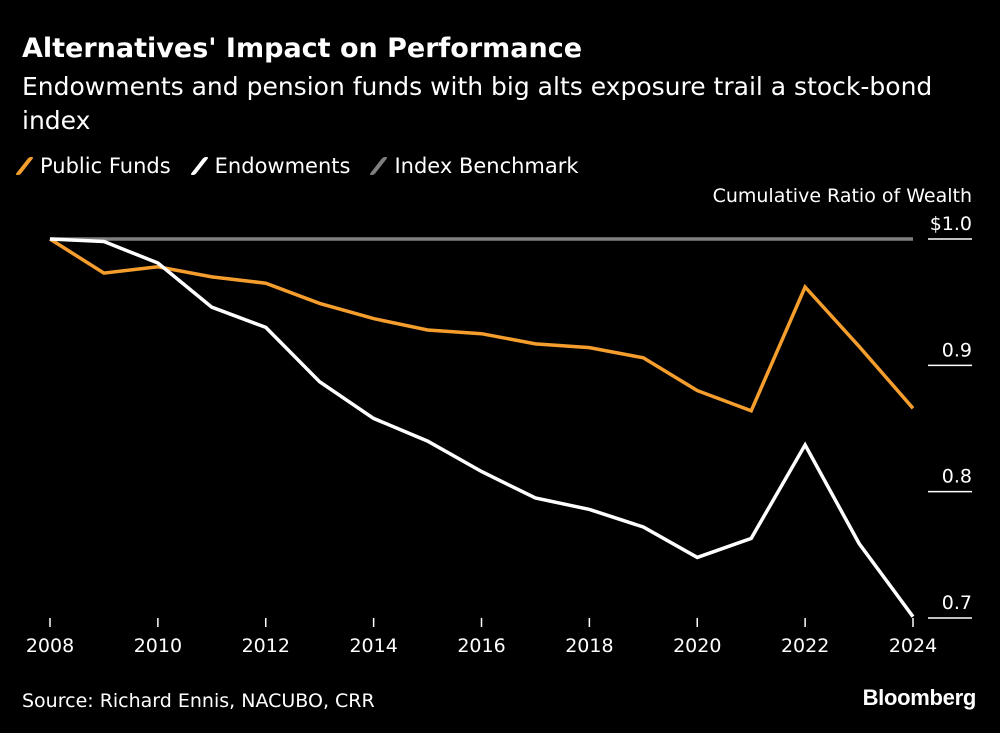 Image resolution: width=1000 pixels, height=733 pixels. I want to click on legend: Public Funds Endowments Index Benchmark, so click(309, 166).